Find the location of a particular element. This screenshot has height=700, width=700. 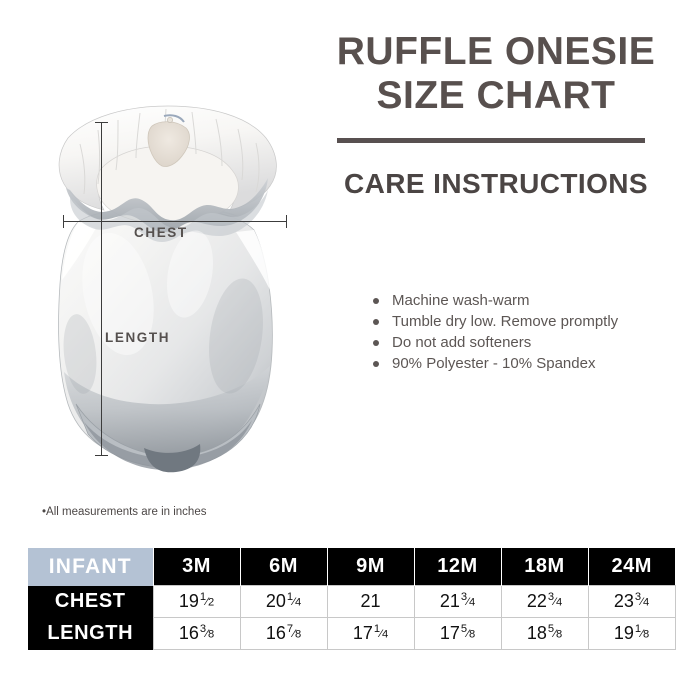

cell-chest-6m: 201⁄4 is located at coordinates (283, 601).